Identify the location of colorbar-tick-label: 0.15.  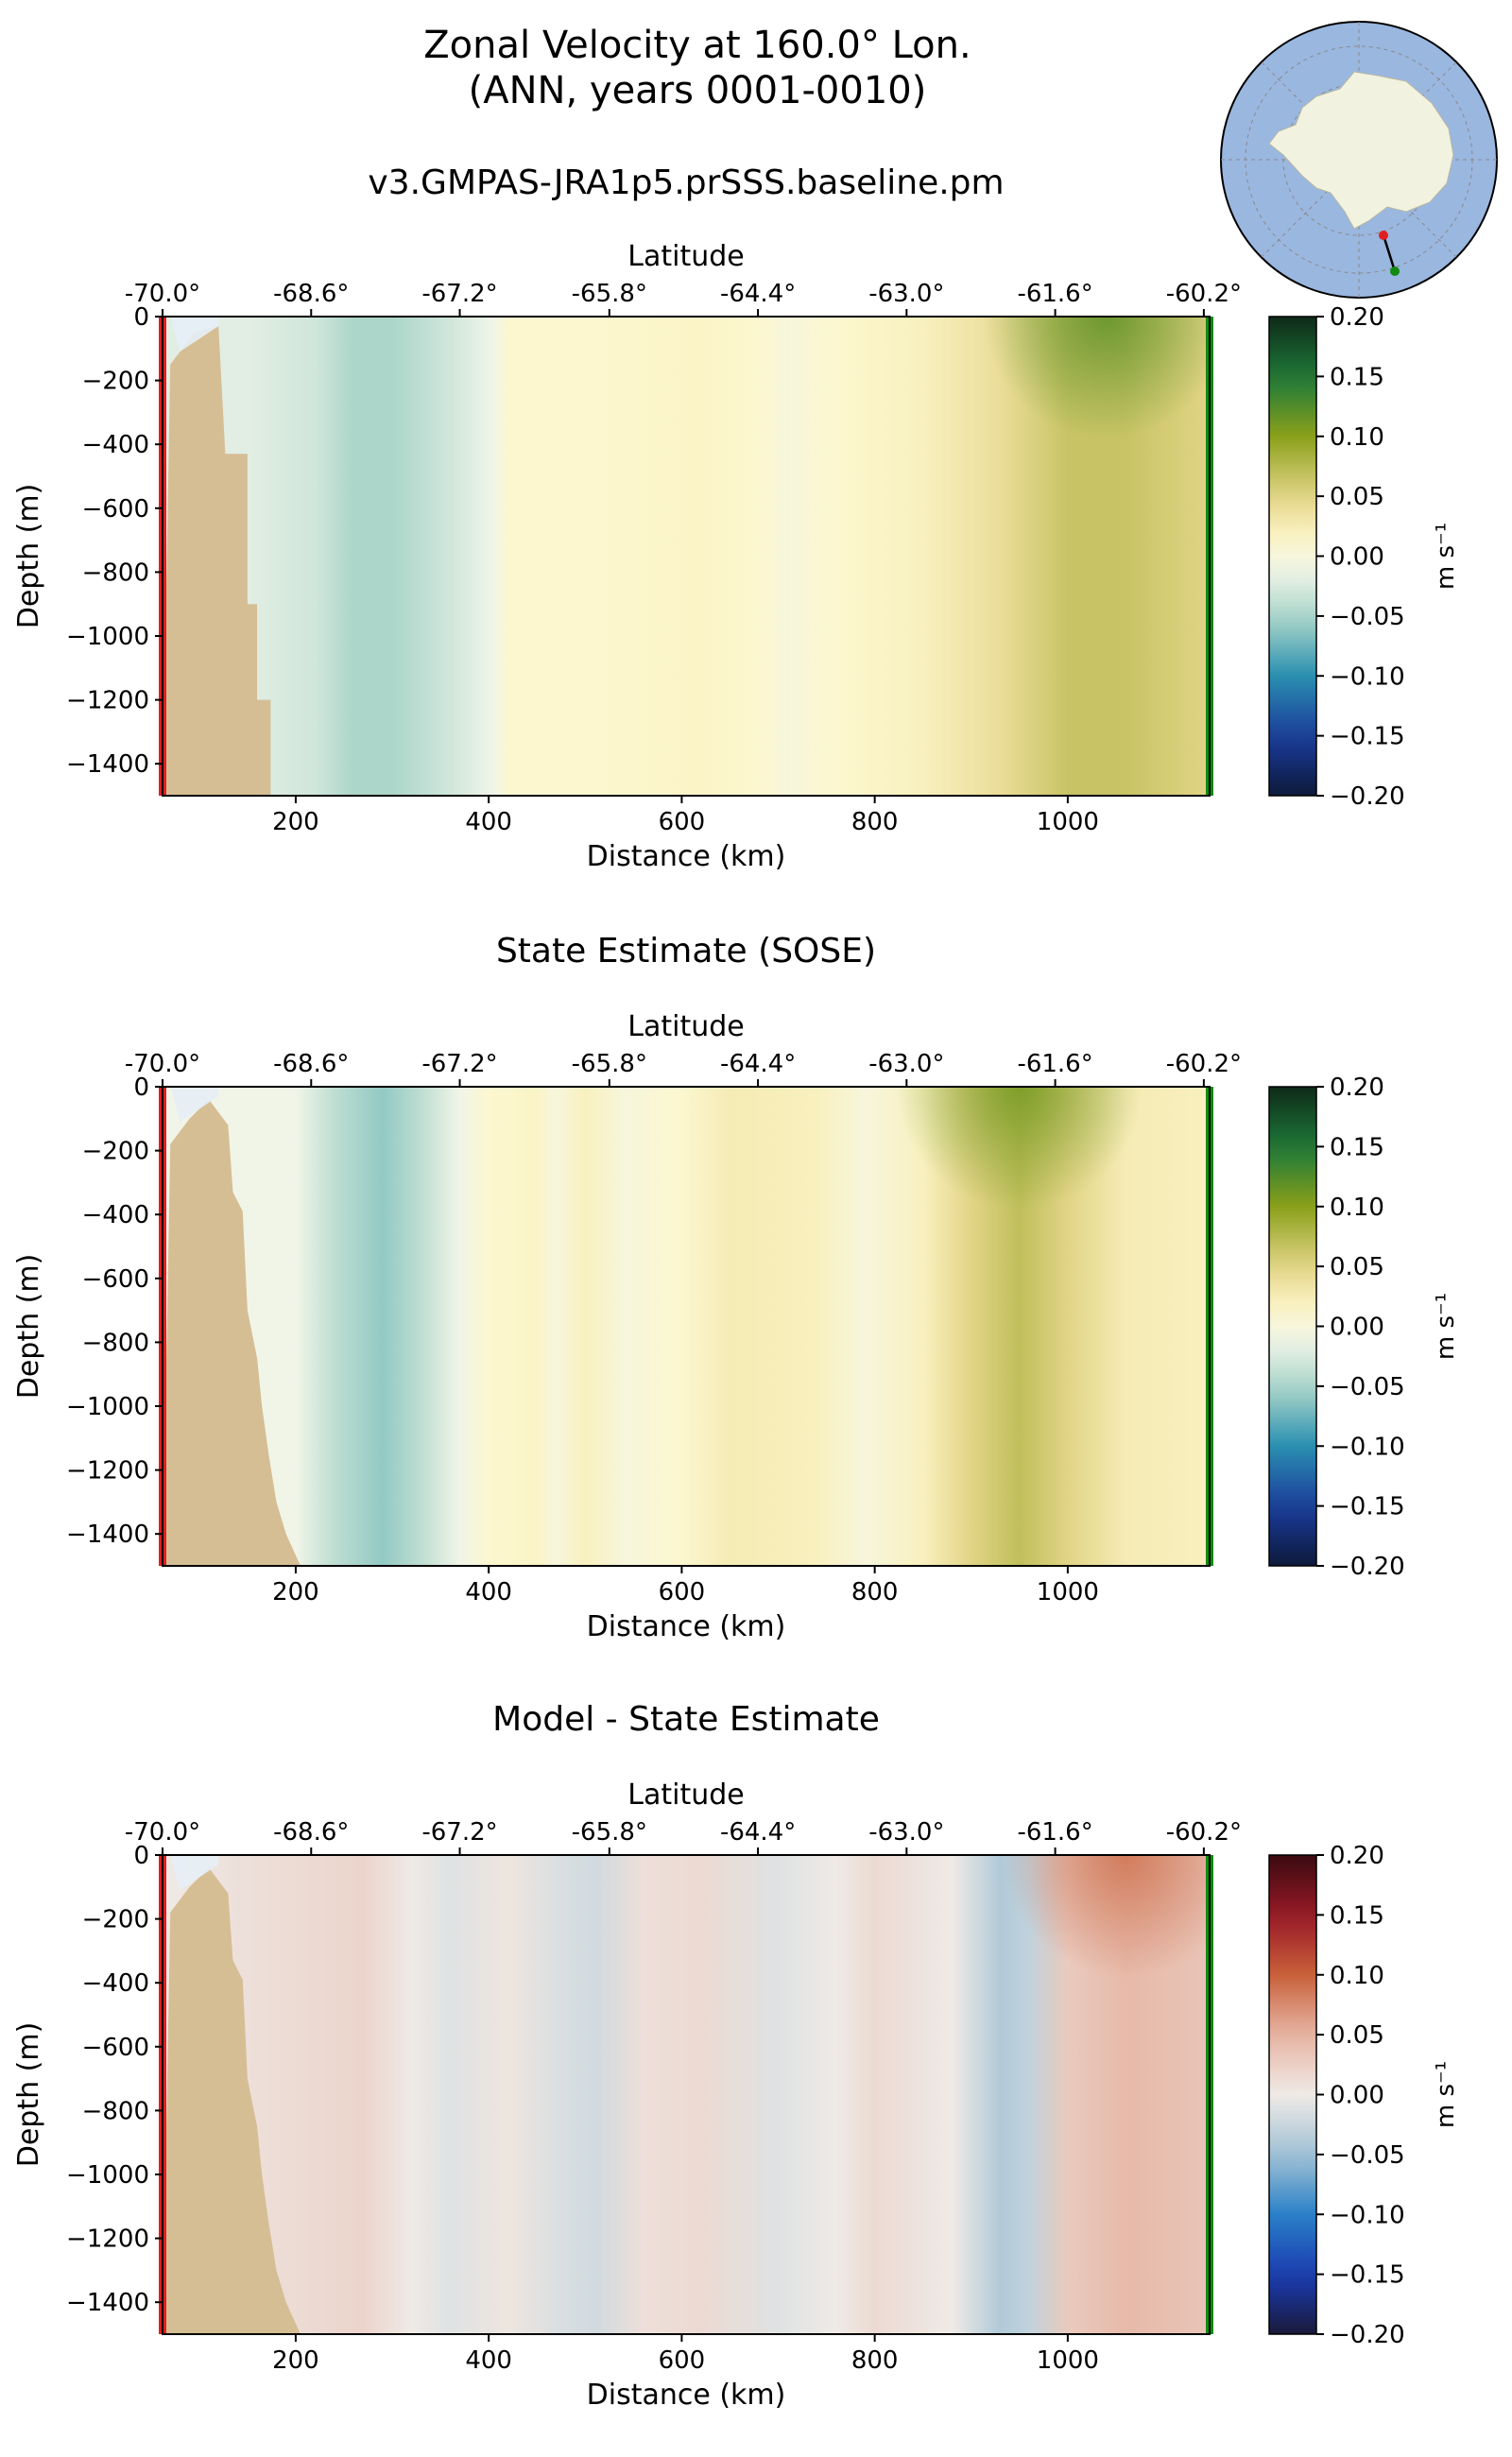
(1357, 377).